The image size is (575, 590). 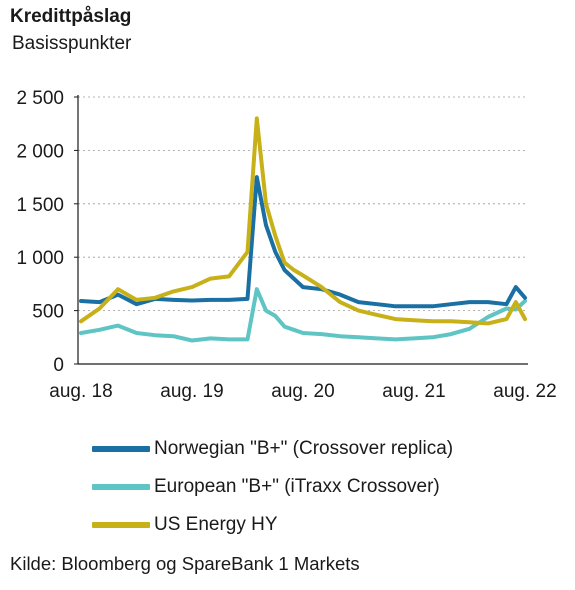 I want to click on legend-item-european: European "B+" (iTraxx Crossover), so click(x=272, y=487).